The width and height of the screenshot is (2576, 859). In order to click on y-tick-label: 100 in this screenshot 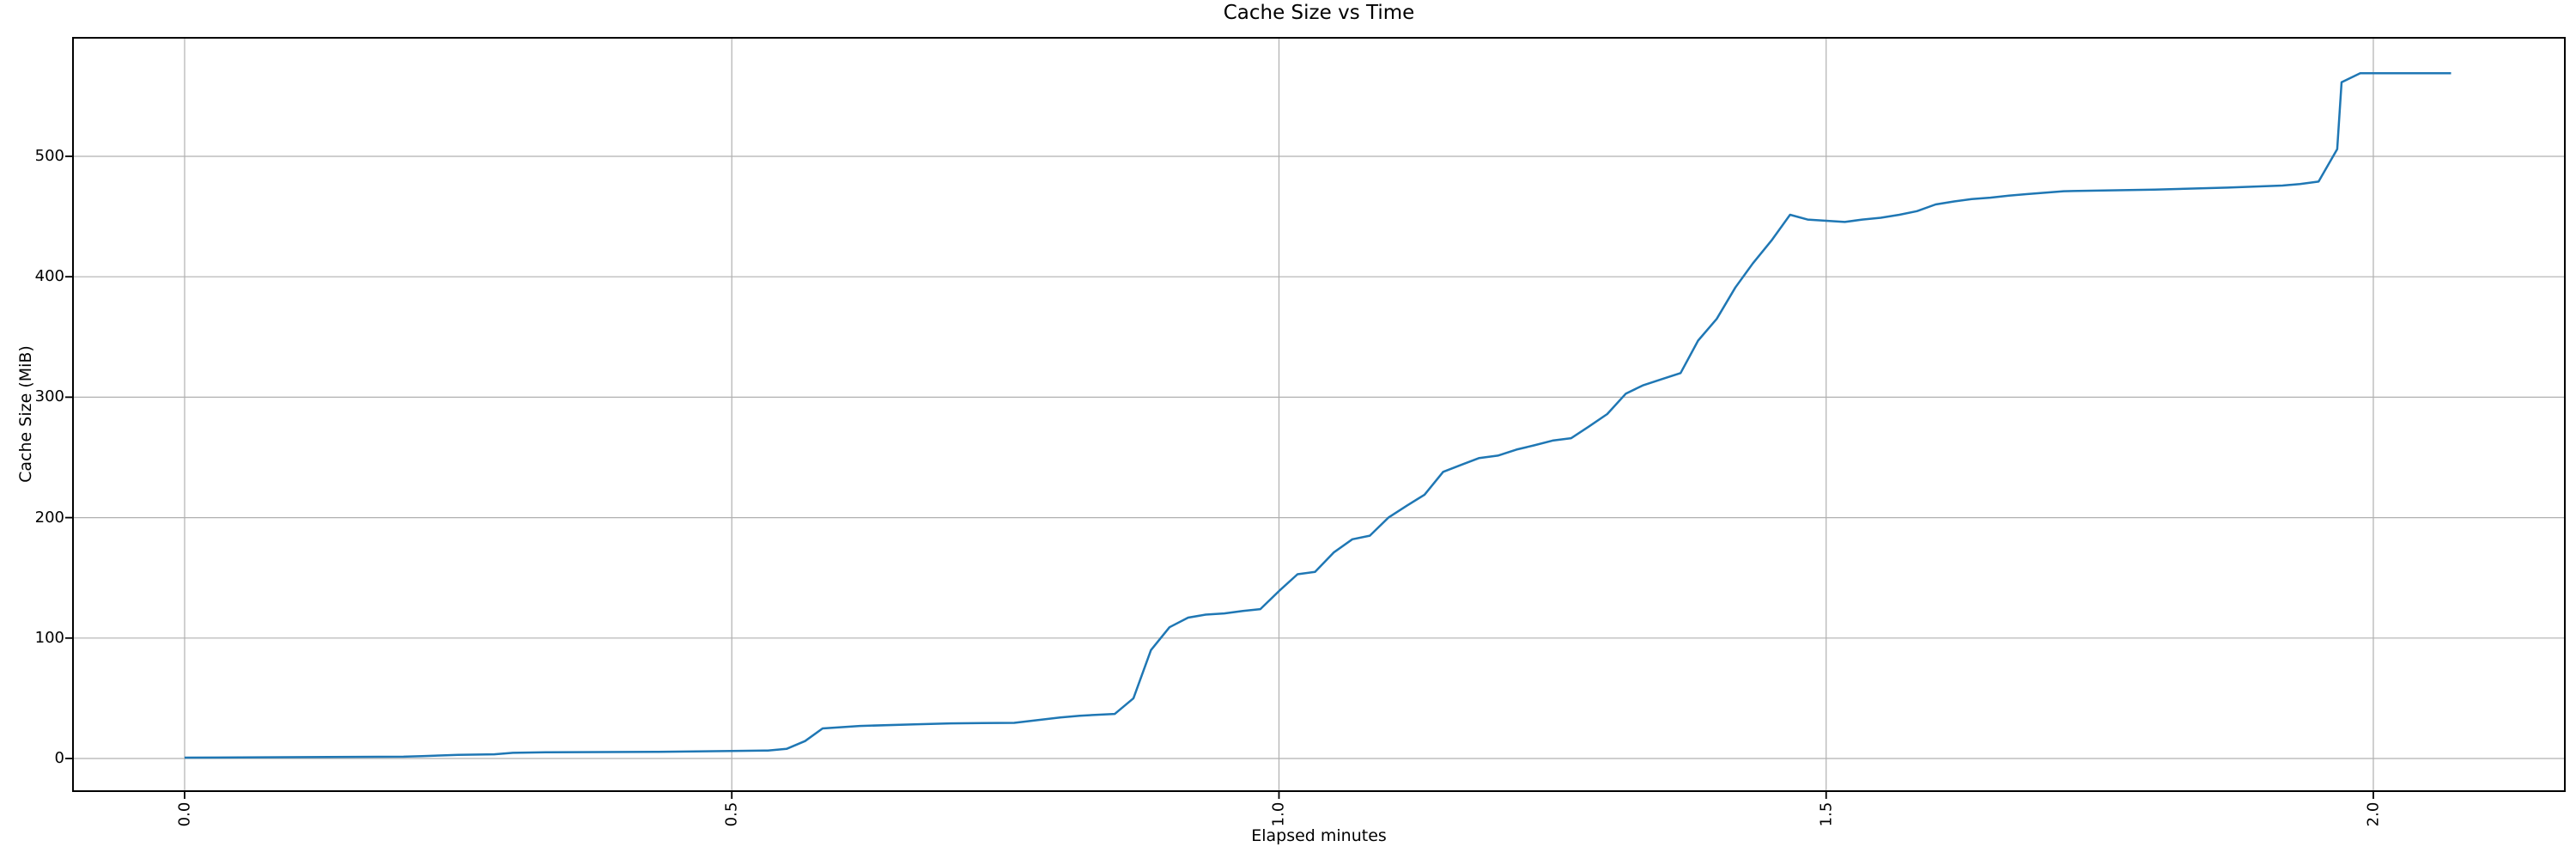, I will do `click(49, 638)`.